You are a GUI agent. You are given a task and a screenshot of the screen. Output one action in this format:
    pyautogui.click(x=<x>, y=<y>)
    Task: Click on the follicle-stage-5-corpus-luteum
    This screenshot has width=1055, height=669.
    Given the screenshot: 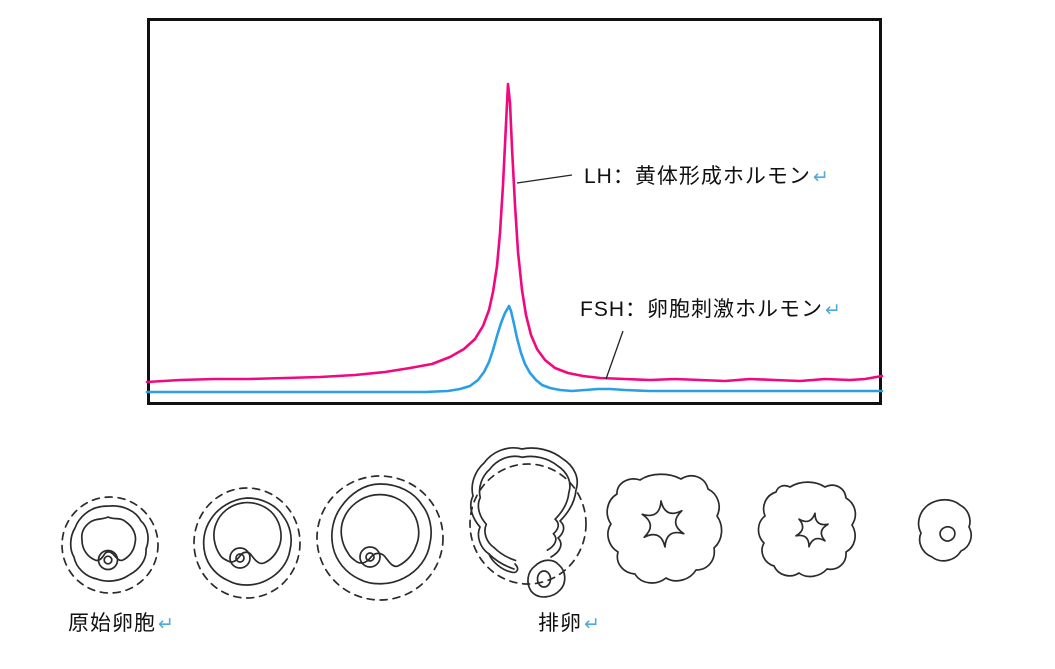 What is the action you would take?
    pyautogui.click(x=664, y=528)
    